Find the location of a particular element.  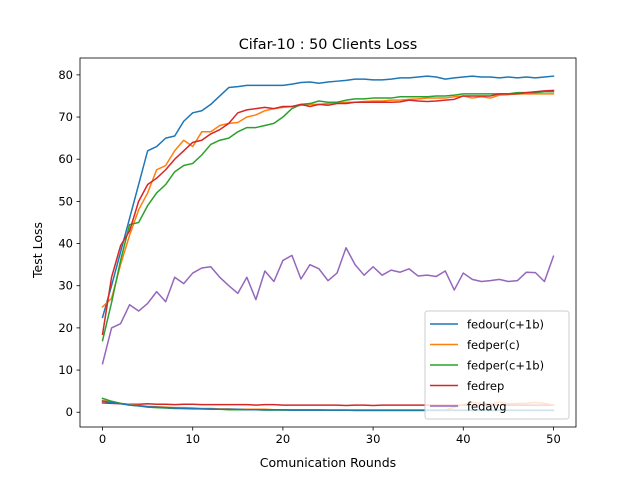

x-tick-label: 0 is located at coordinates (102, 439).